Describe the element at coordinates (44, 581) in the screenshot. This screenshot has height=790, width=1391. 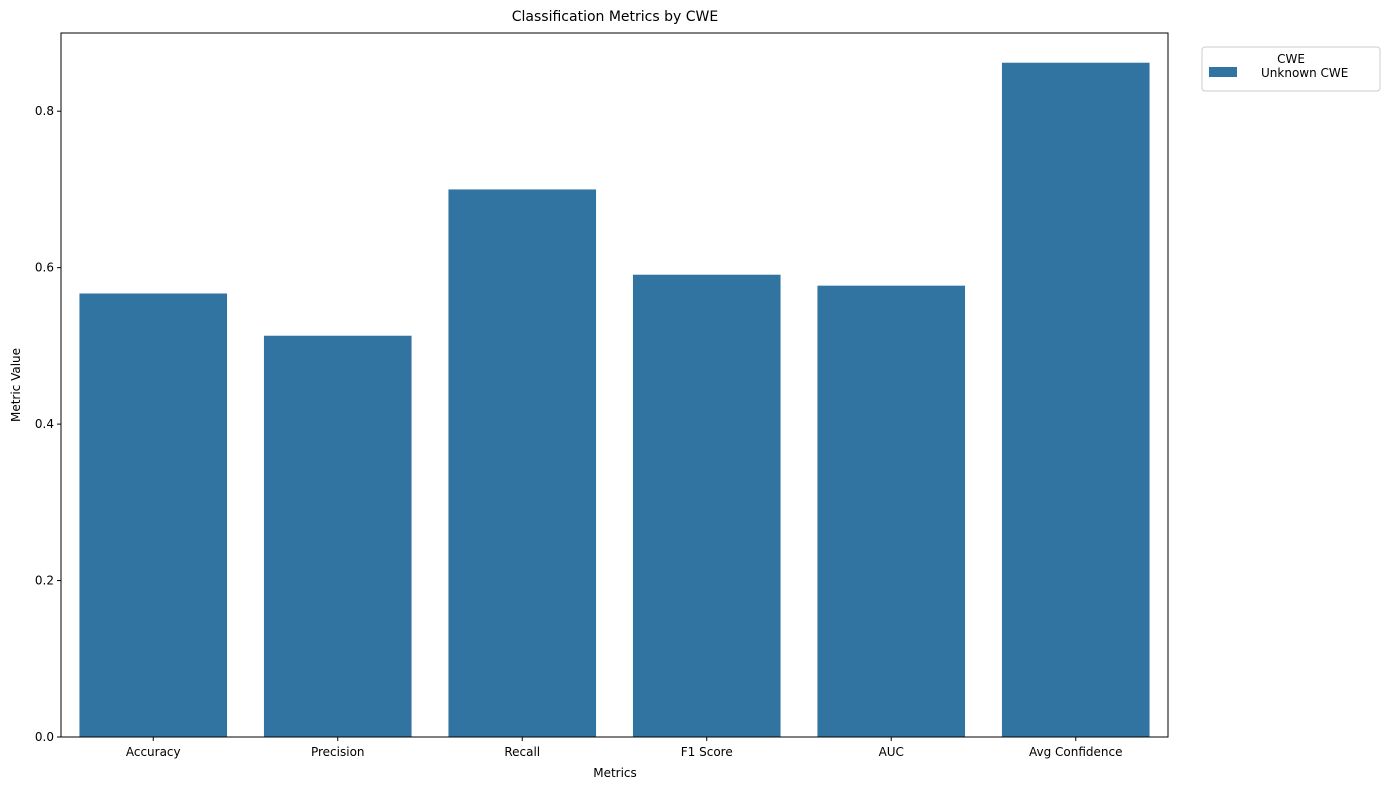
I see `y-tick-label: 0.2` at that location.